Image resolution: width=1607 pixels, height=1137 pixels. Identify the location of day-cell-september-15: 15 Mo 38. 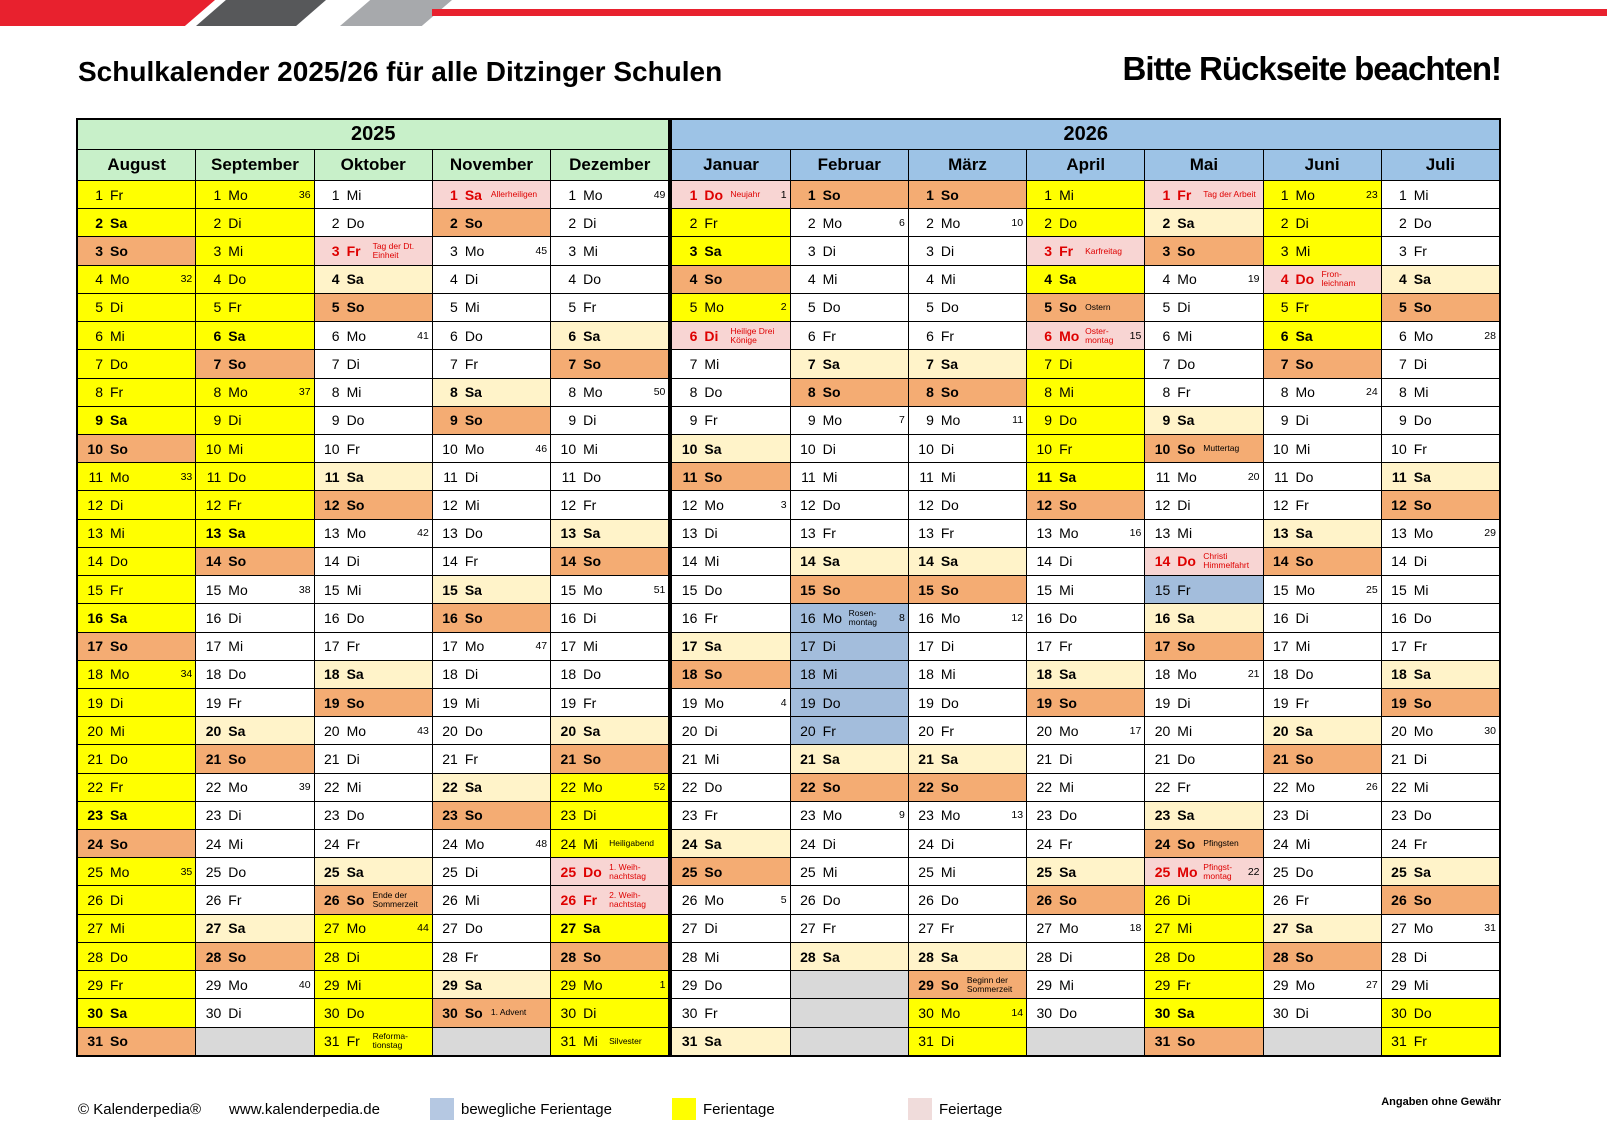
(255, 590).